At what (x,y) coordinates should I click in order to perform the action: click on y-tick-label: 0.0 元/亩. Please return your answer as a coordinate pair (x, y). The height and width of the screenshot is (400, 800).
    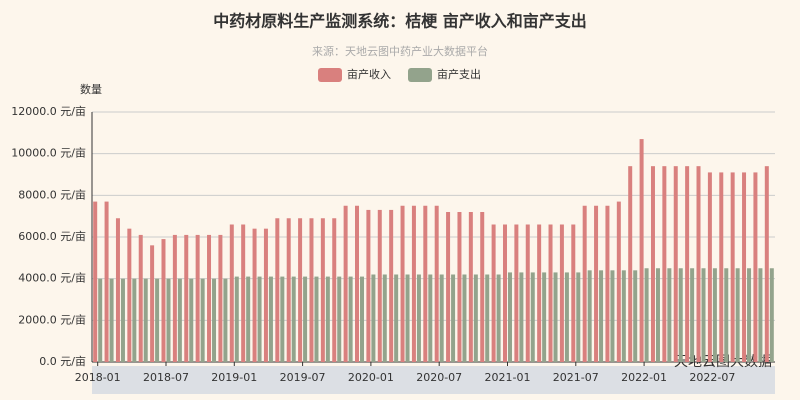
    Looking at the image, I should click on (62, 361).